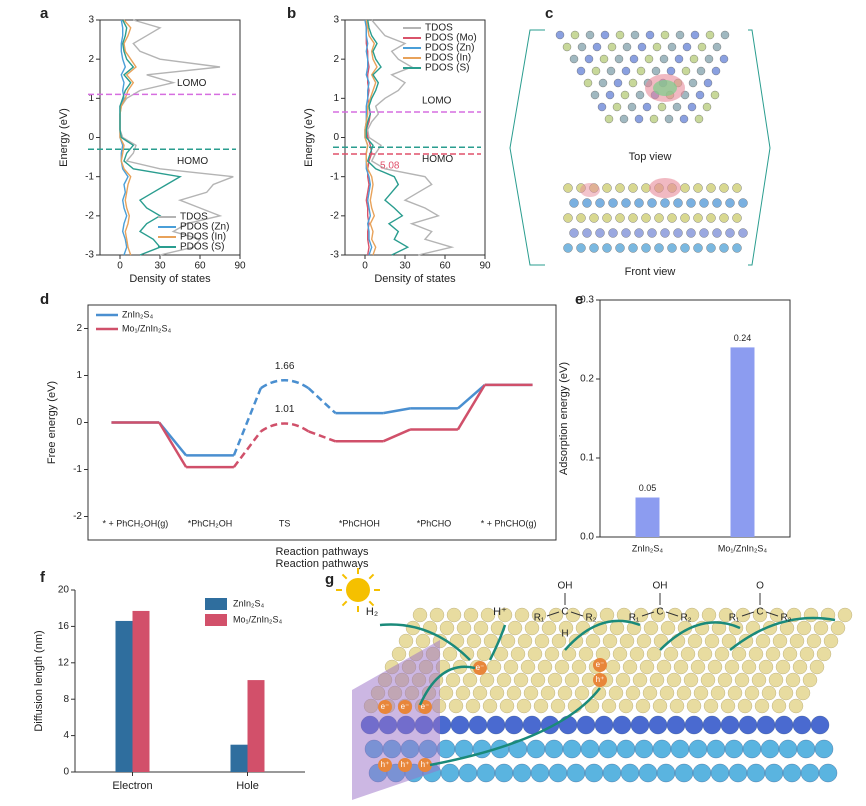 The image size is (866, 806). I want to click on x-tick-label: * + PhCHO(g), so click(509, 523).